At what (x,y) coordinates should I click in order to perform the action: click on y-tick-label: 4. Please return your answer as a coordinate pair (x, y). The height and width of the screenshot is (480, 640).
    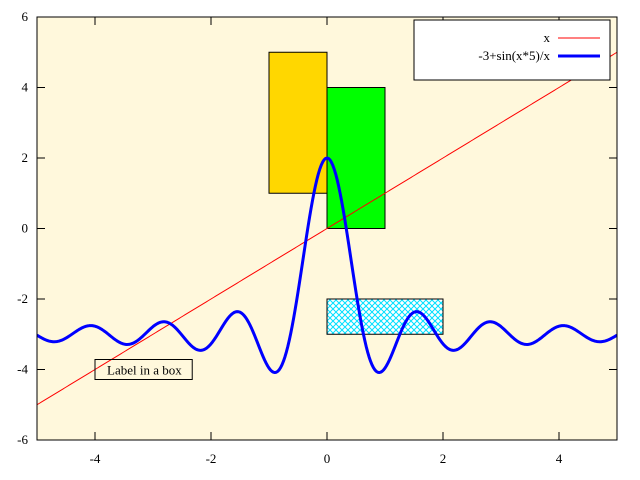
    Looking at the image, I should click on (25, 87).